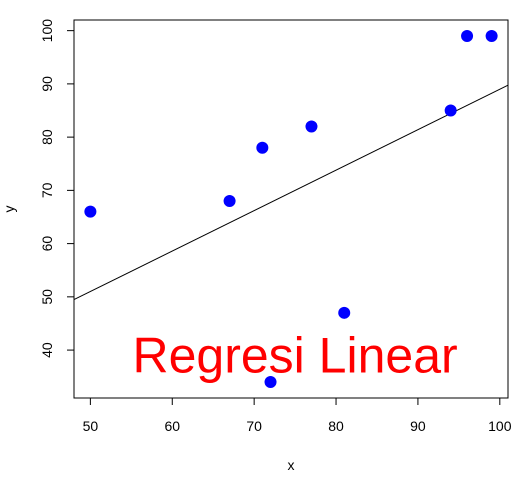 Image resolution: width=527 pixels, height=483 pixels. What do you see at coordinates (47, 350) in the screenshot?
I see `y-tick-label: 40` at bounding box center [47, 350].